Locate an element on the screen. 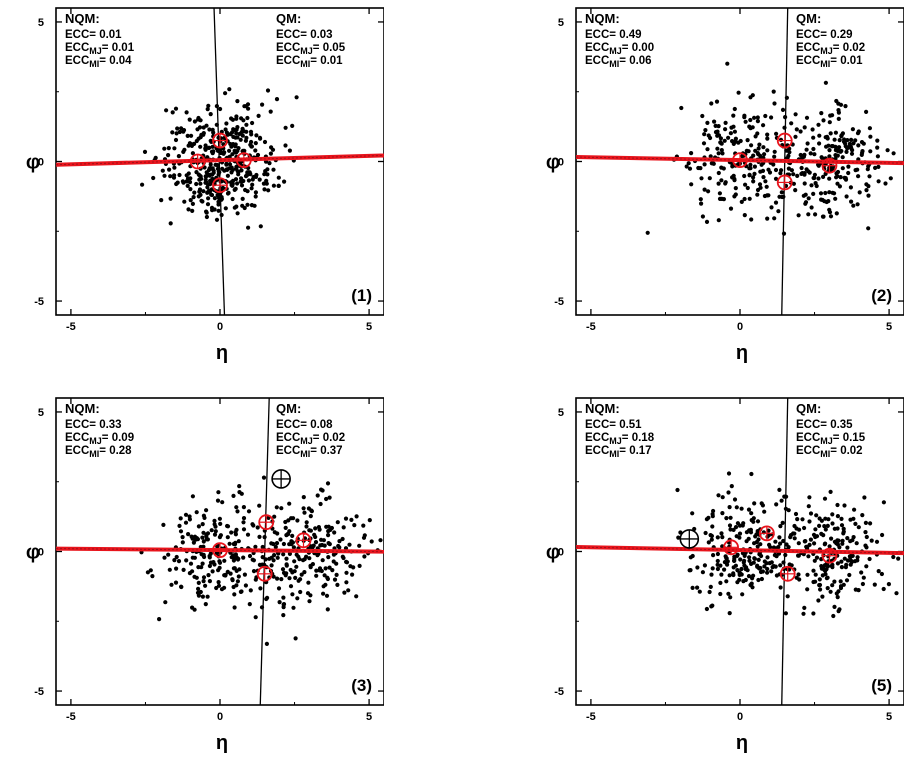 The width and height of the screenshot is (904, 770). qm-block-ecc-line: ECCMI= 0.01 is located at coordinates (829, 62).